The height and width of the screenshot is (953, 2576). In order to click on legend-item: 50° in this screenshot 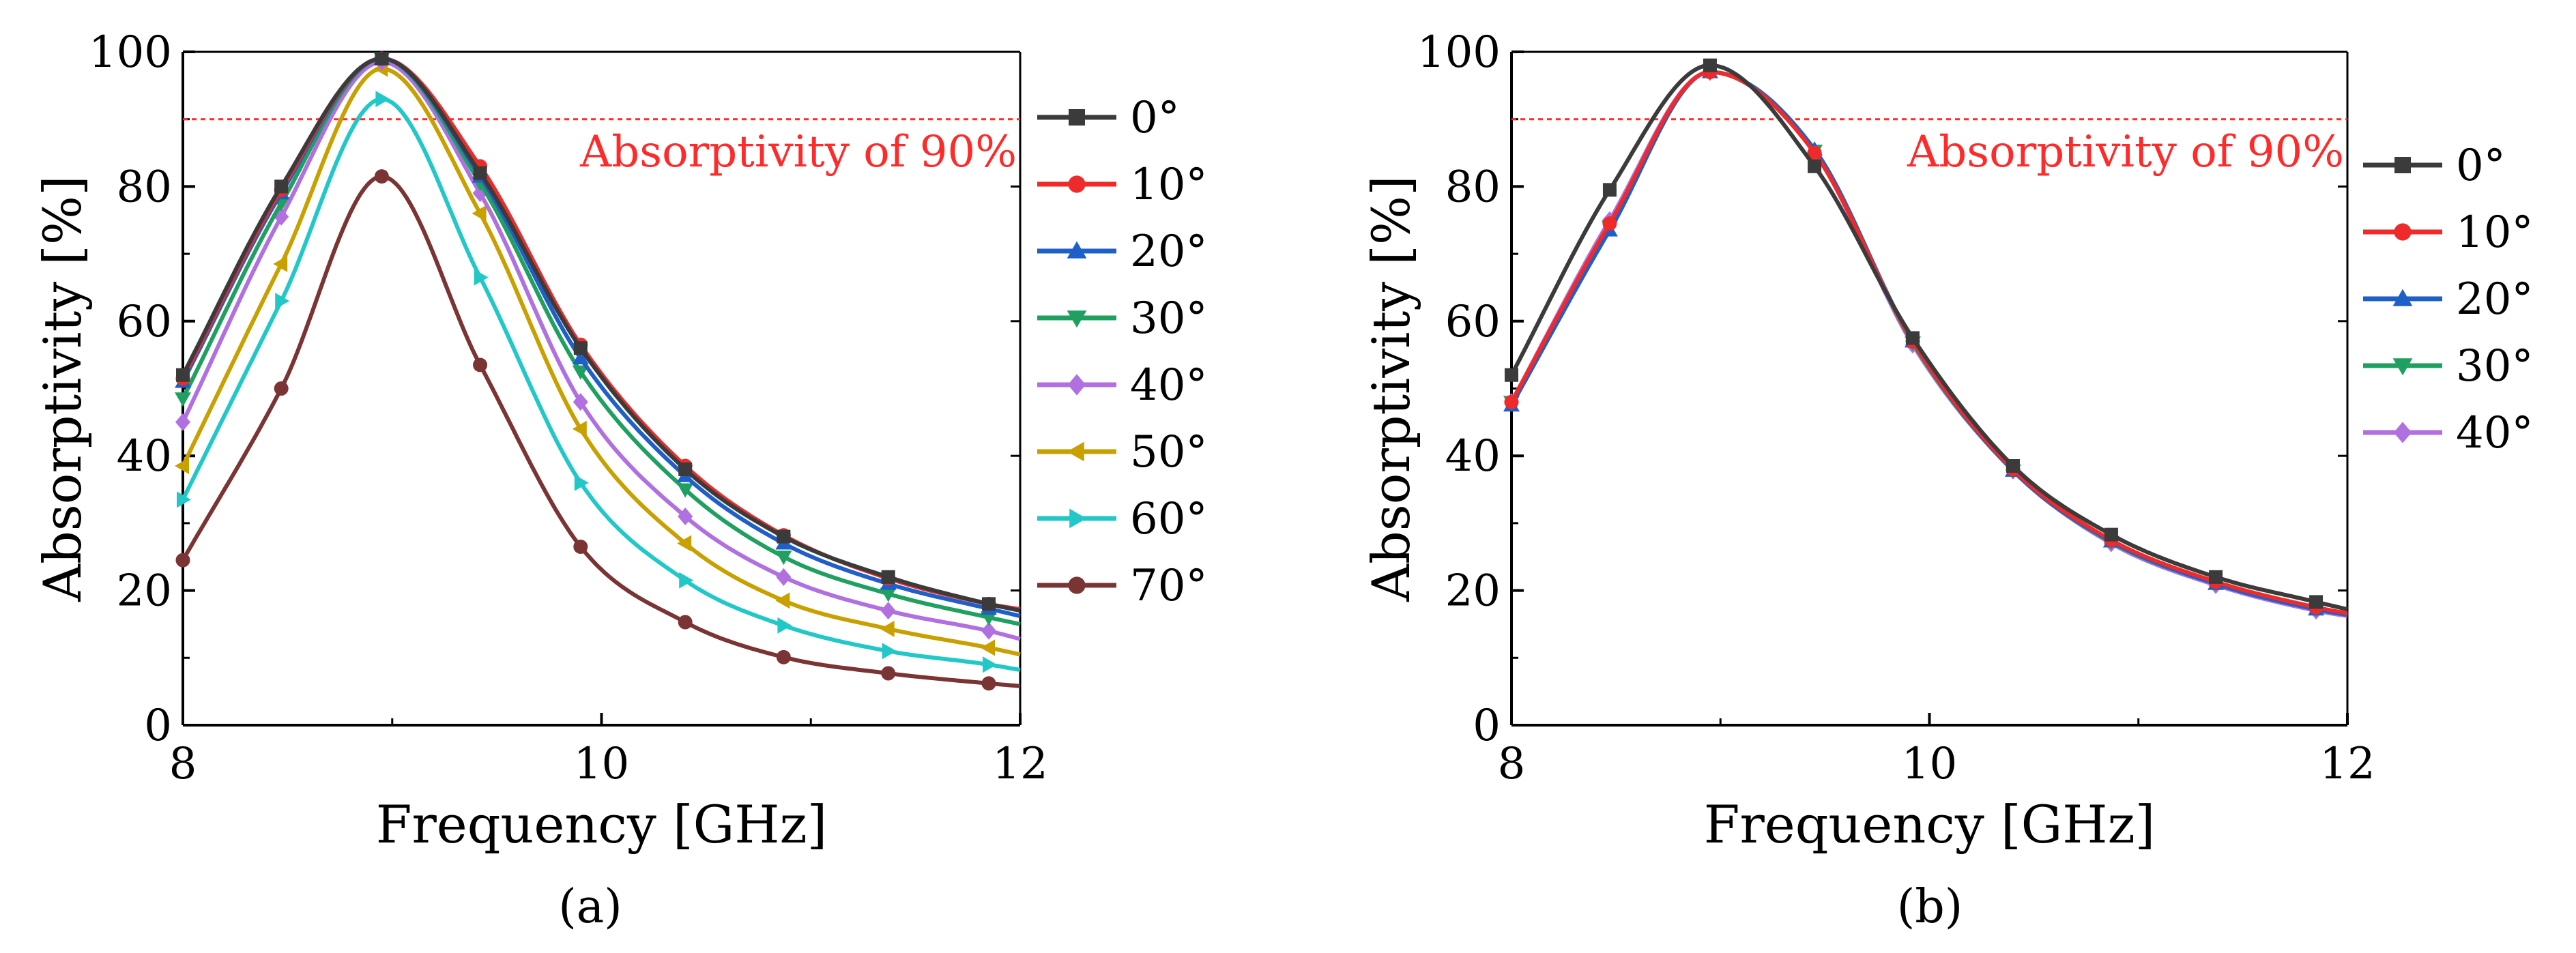, I will do `click(1122, 452)`.